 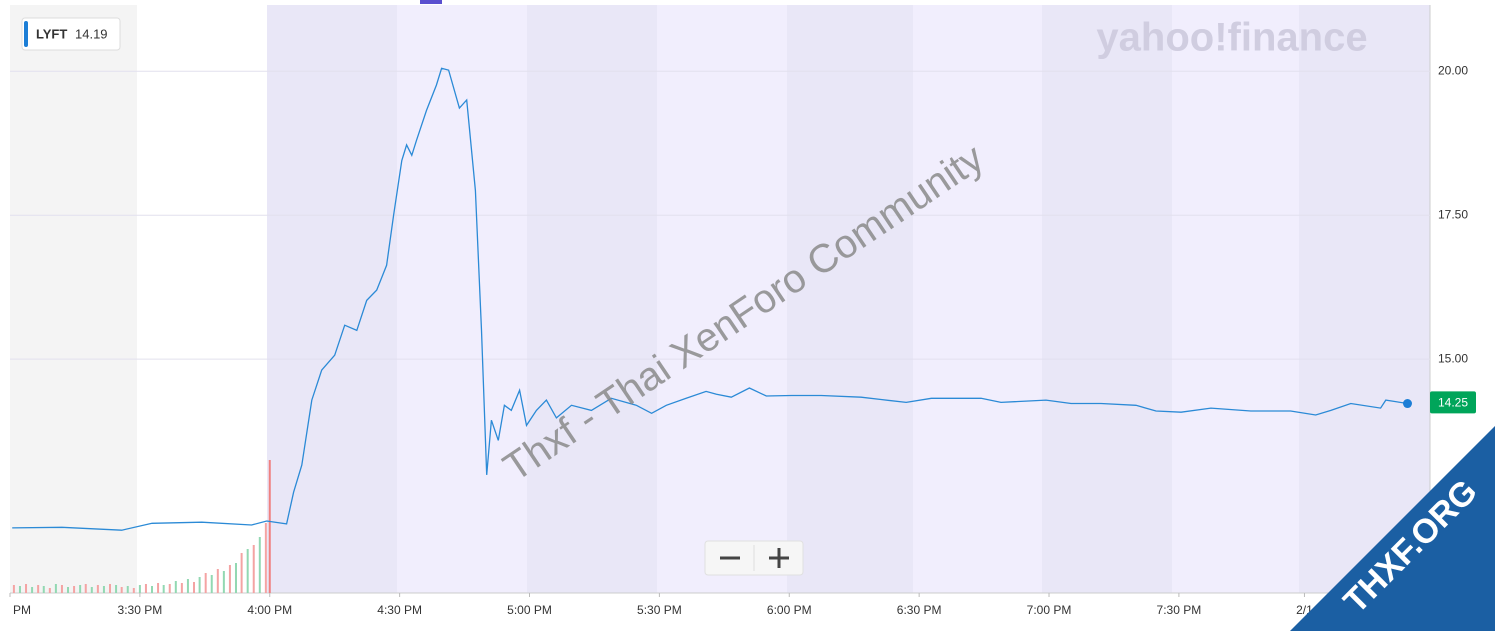 I want to click on x-tick-label: 5:00 PM, so click(x=529, y=610).